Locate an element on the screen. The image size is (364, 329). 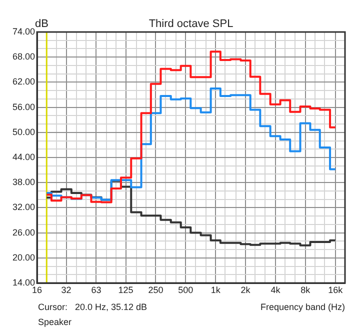
x-tick-label: 63 is located at coordinates (96, 289).